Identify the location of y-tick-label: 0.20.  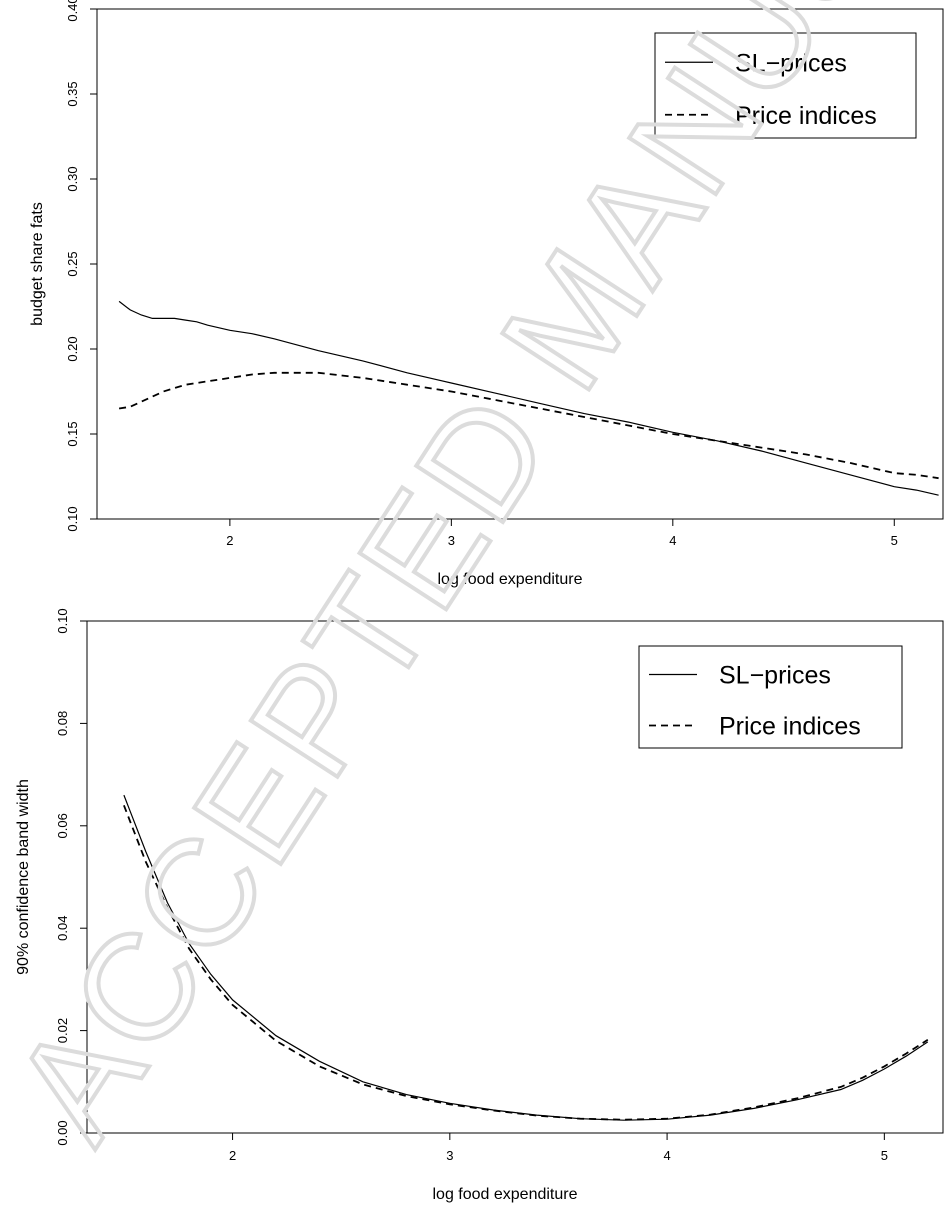
(72, 348).